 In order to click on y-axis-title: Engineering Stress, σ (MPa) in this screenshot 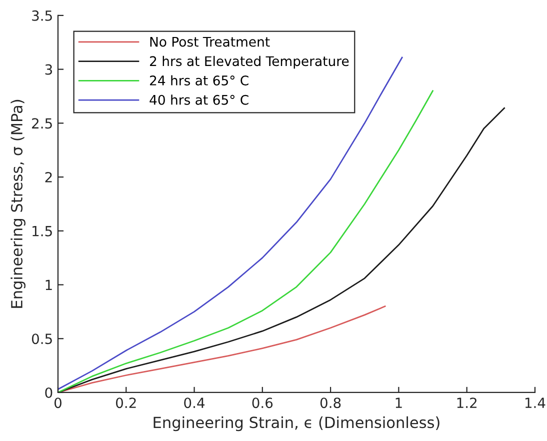, I will do `click(18, 204)`.